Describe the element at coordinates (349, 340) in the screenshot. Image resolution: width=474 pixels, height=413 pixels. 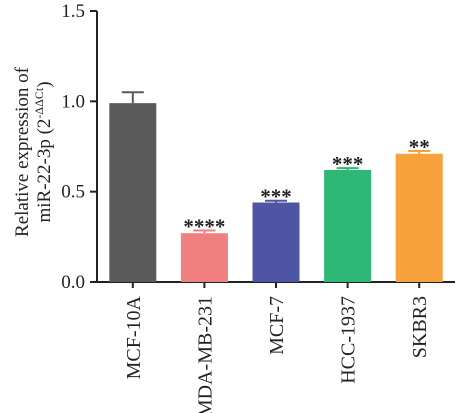
I see `x-tick-label: HCC-1937` at that location.